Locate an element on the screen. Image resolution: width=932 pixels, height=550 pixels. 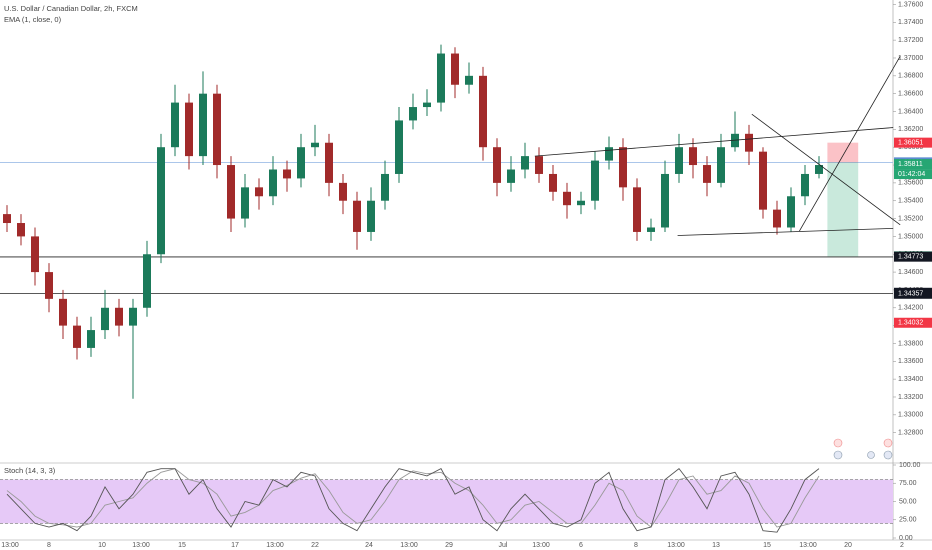
indicator-label: EMA (1, close, 0) is located at coordinates (33, 19).